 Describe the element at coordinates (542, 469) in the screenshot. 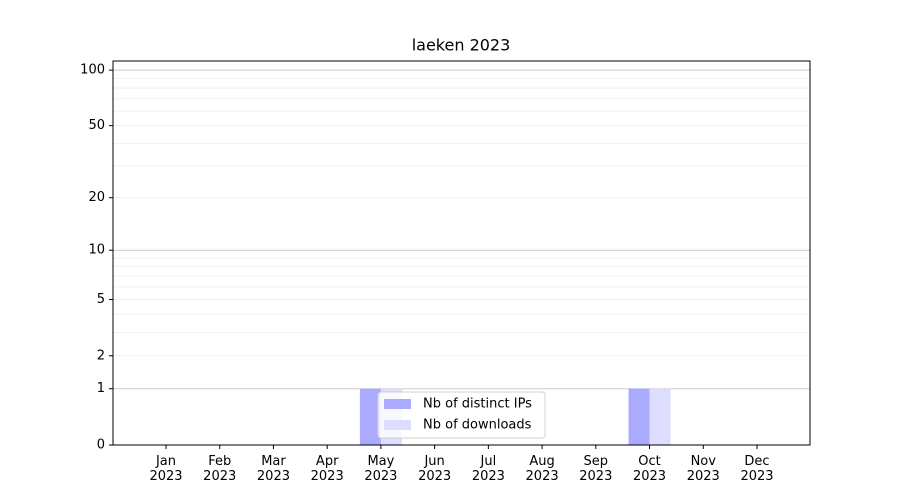

I see `x-tick-label: Aug 2023` at that location.